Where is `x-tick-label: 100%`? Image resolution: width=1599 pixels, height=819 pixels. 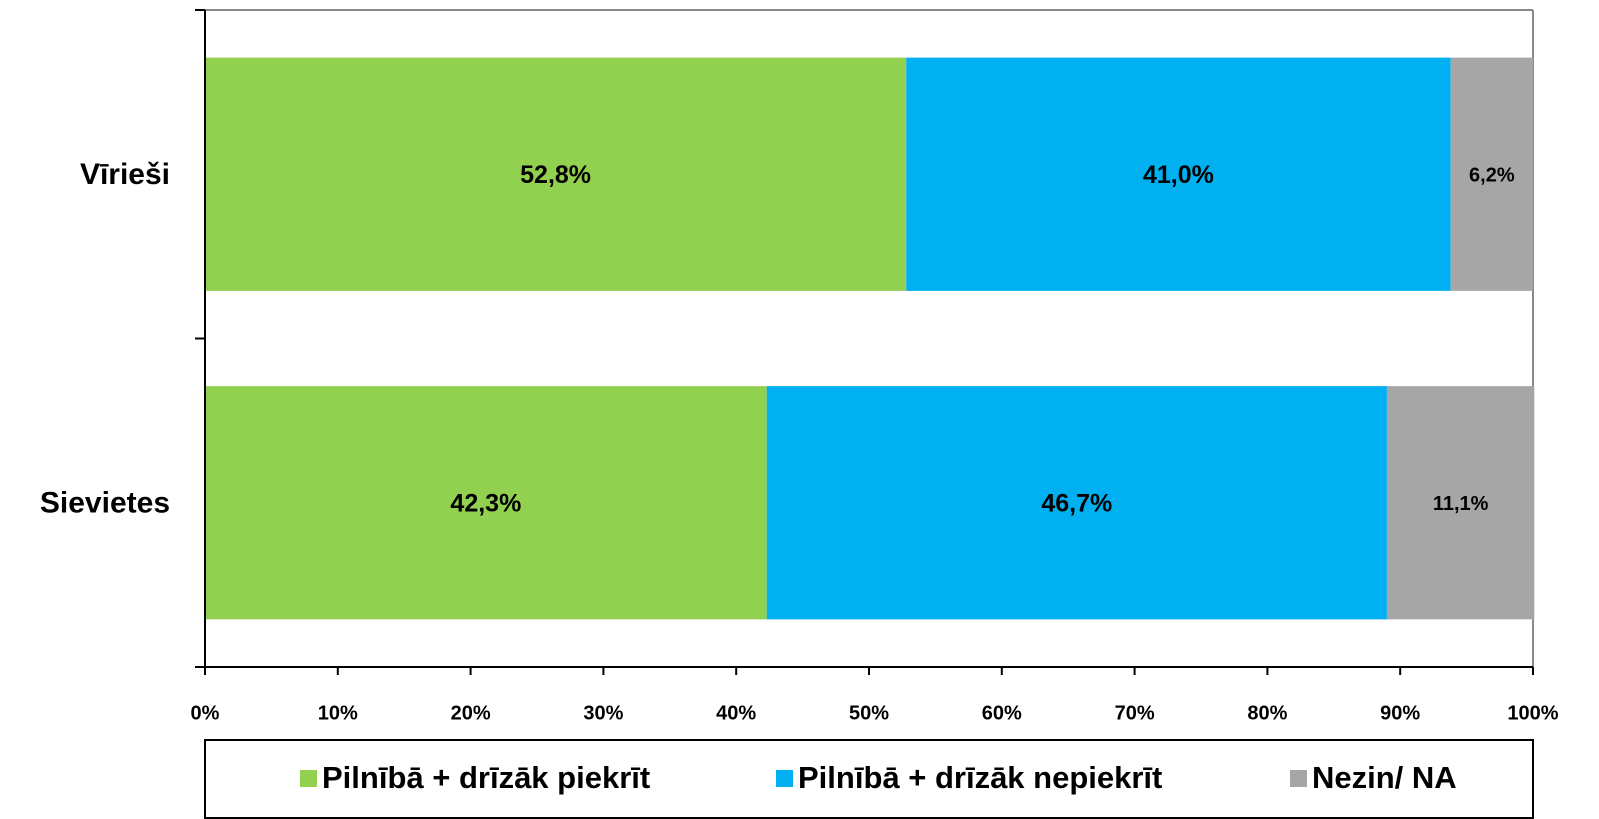
x-tick-label: 100% is located at coordinates (1532, 713).